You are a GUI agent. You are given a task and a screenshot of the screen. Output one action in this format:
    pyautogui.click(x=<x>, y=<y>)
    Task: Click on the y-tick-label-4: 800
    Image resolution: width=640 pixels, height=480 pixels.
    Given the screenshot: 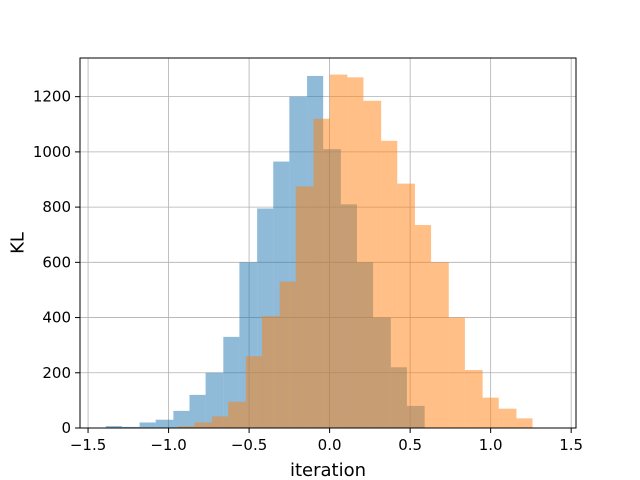 What is the action you would take?
    pyautogui.click(x=56, y=207)
    